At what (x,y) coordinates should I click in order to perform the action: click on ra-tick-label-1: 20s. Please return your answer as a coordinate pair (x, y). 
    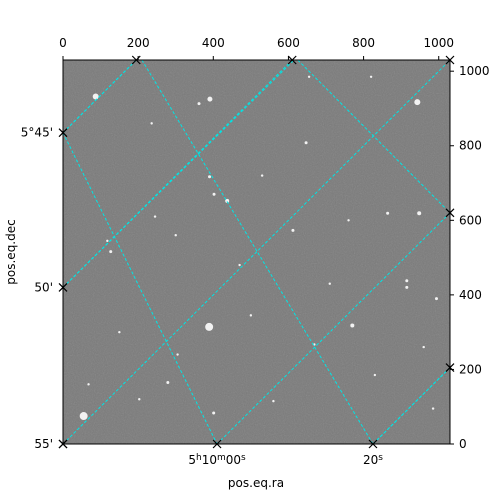
    Looking at the image, I should click on (373, 460).